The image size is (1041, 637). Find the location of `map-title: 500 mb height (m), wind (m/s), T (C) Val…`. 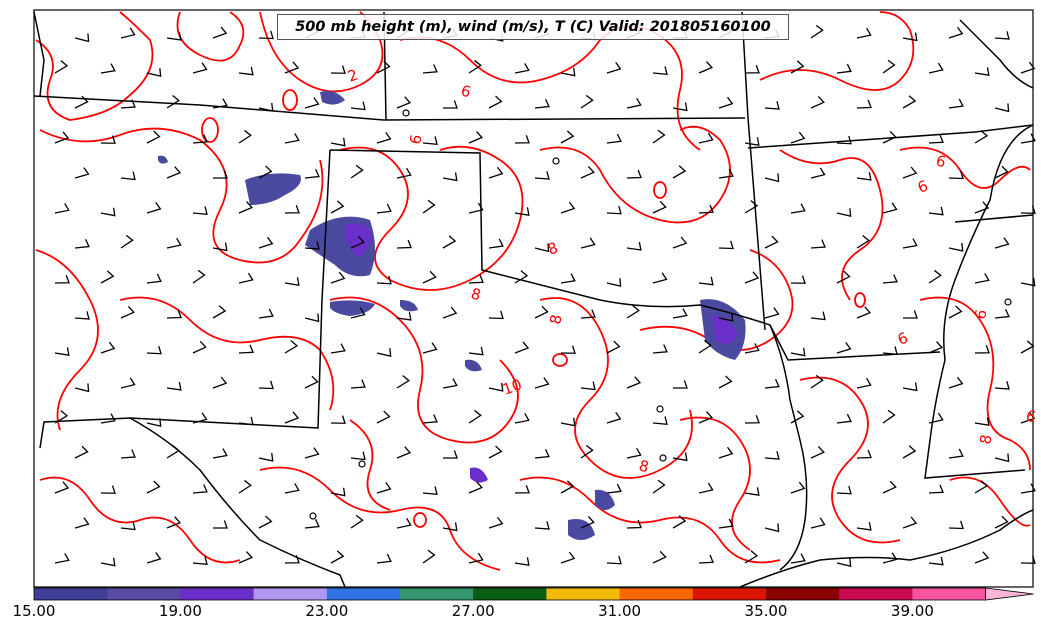

map-title: 500 mb height (m), wind (m/s), T (C) Val… is located at coordinates (533, 27).